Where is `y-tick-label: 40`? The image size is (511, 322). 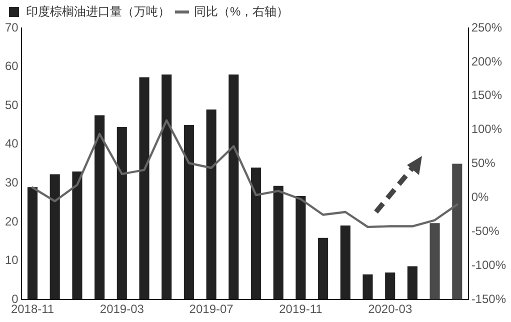
y-tick-label: 40 is located at coordinates (11, 143).